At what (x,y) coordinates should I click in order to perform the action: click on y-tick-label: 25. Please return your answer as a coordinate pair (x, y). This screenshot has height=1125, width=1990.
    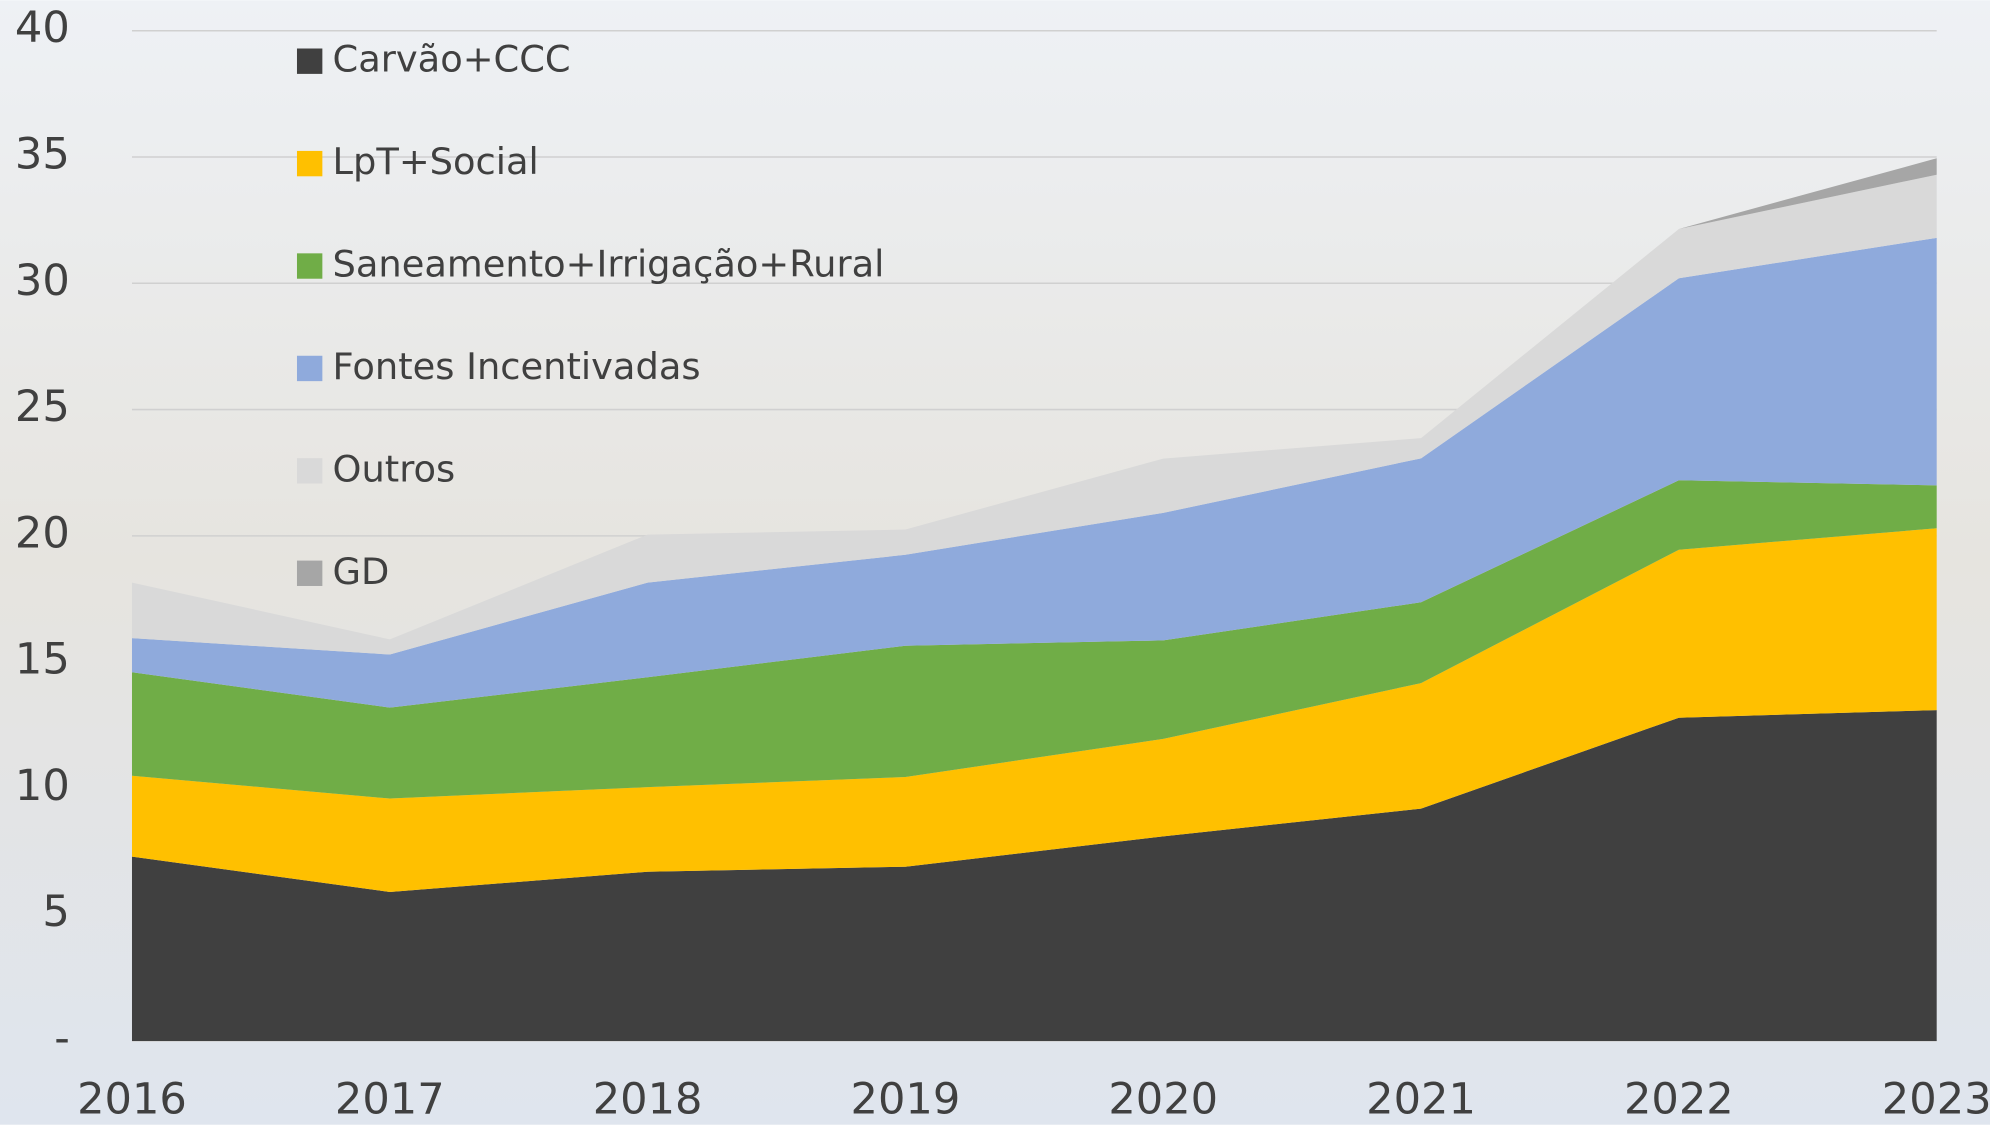
    Looking at the image, I should click on (42, 407).